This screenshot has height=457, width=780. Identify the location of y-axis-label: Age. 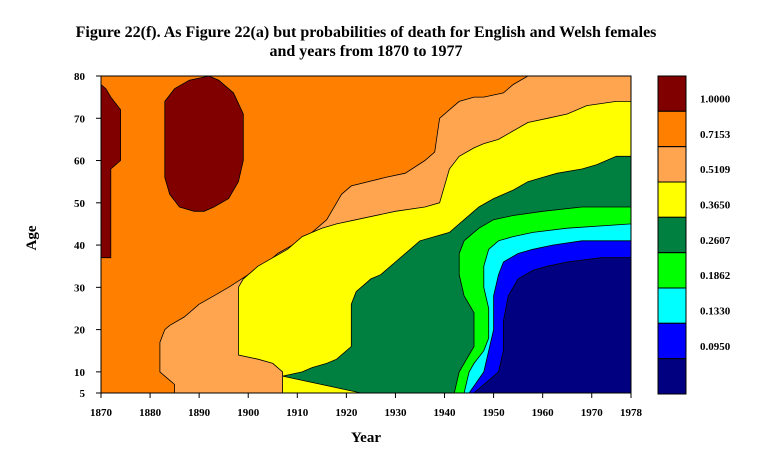
(32, 237).